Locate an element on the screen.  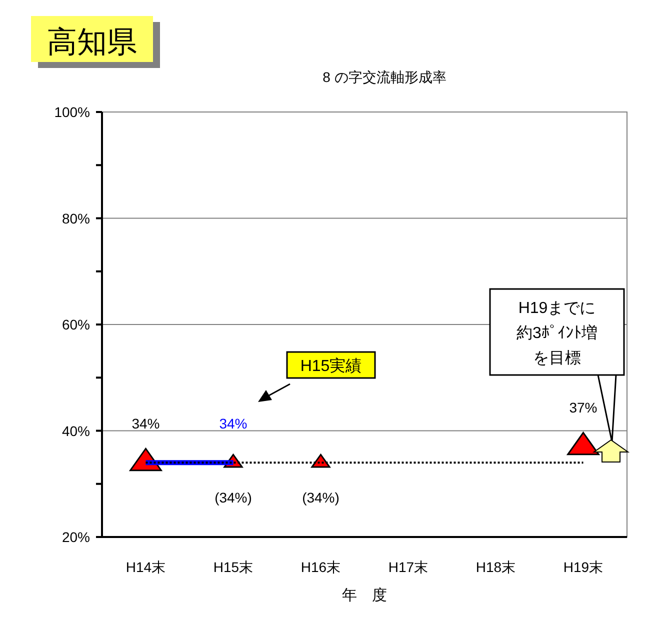
x-tick-label: H16末 is located at coordinates (320, 567).